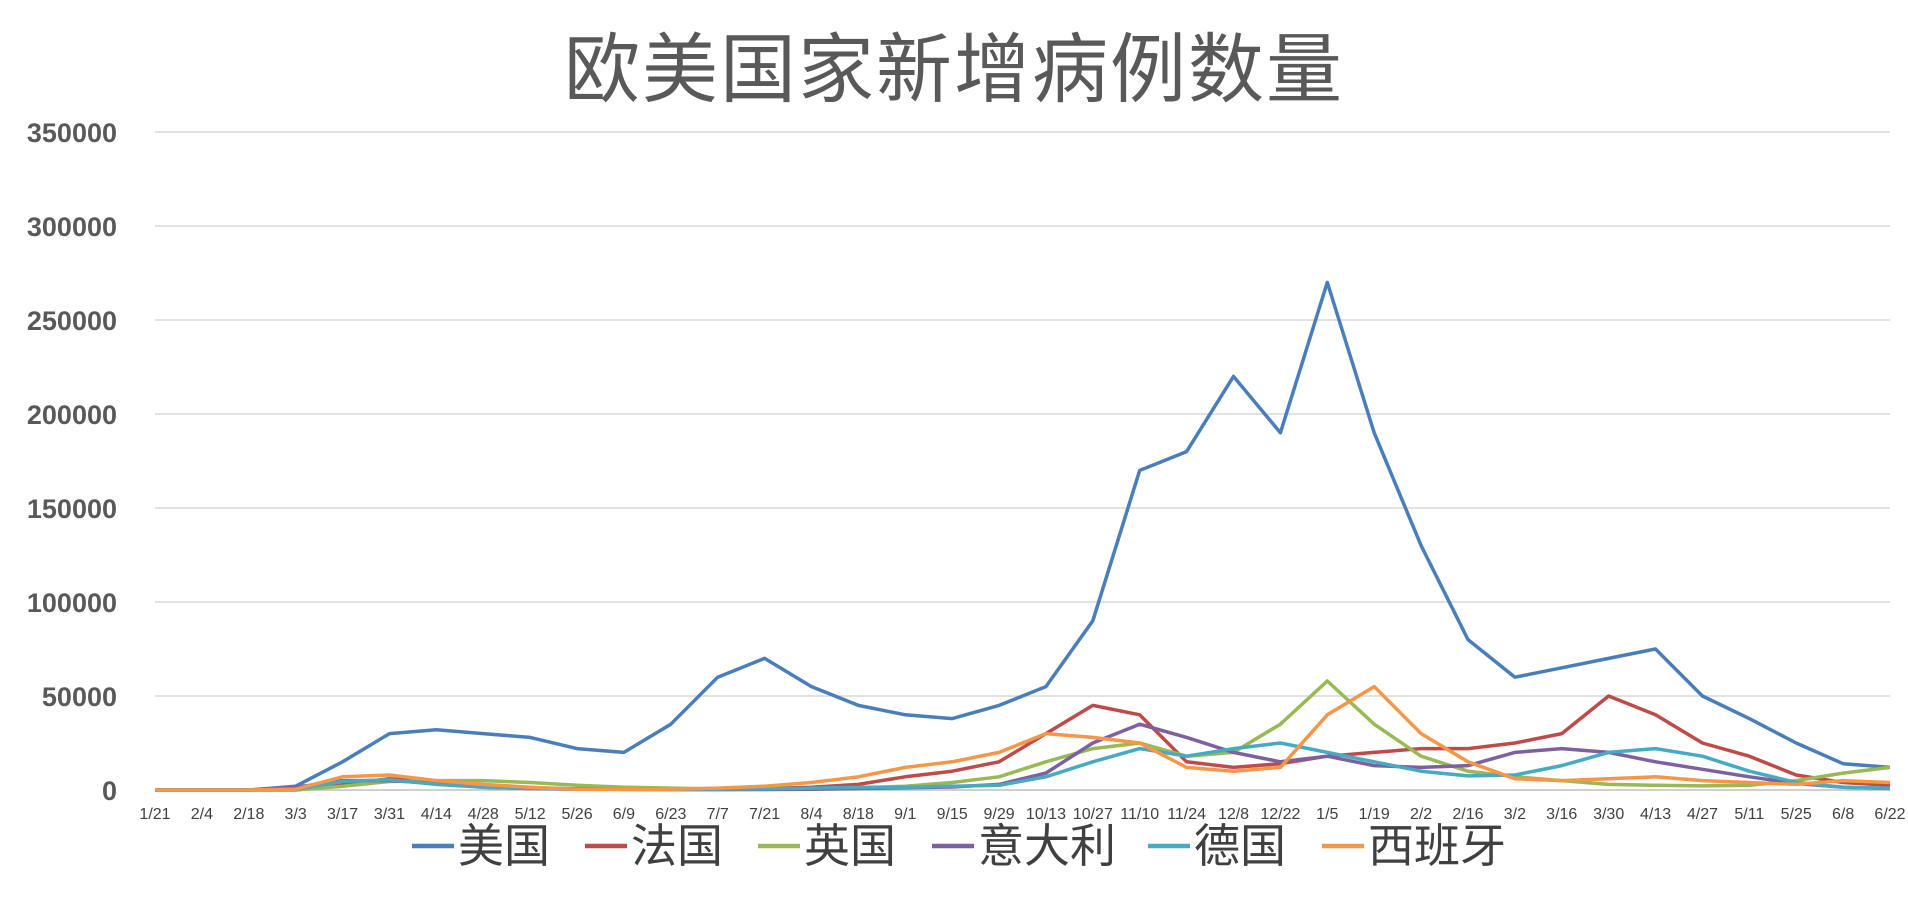 The width and height of the screenshot is (1908, 900). I want to click on y-tick-label: 100000, so click(72, 603).